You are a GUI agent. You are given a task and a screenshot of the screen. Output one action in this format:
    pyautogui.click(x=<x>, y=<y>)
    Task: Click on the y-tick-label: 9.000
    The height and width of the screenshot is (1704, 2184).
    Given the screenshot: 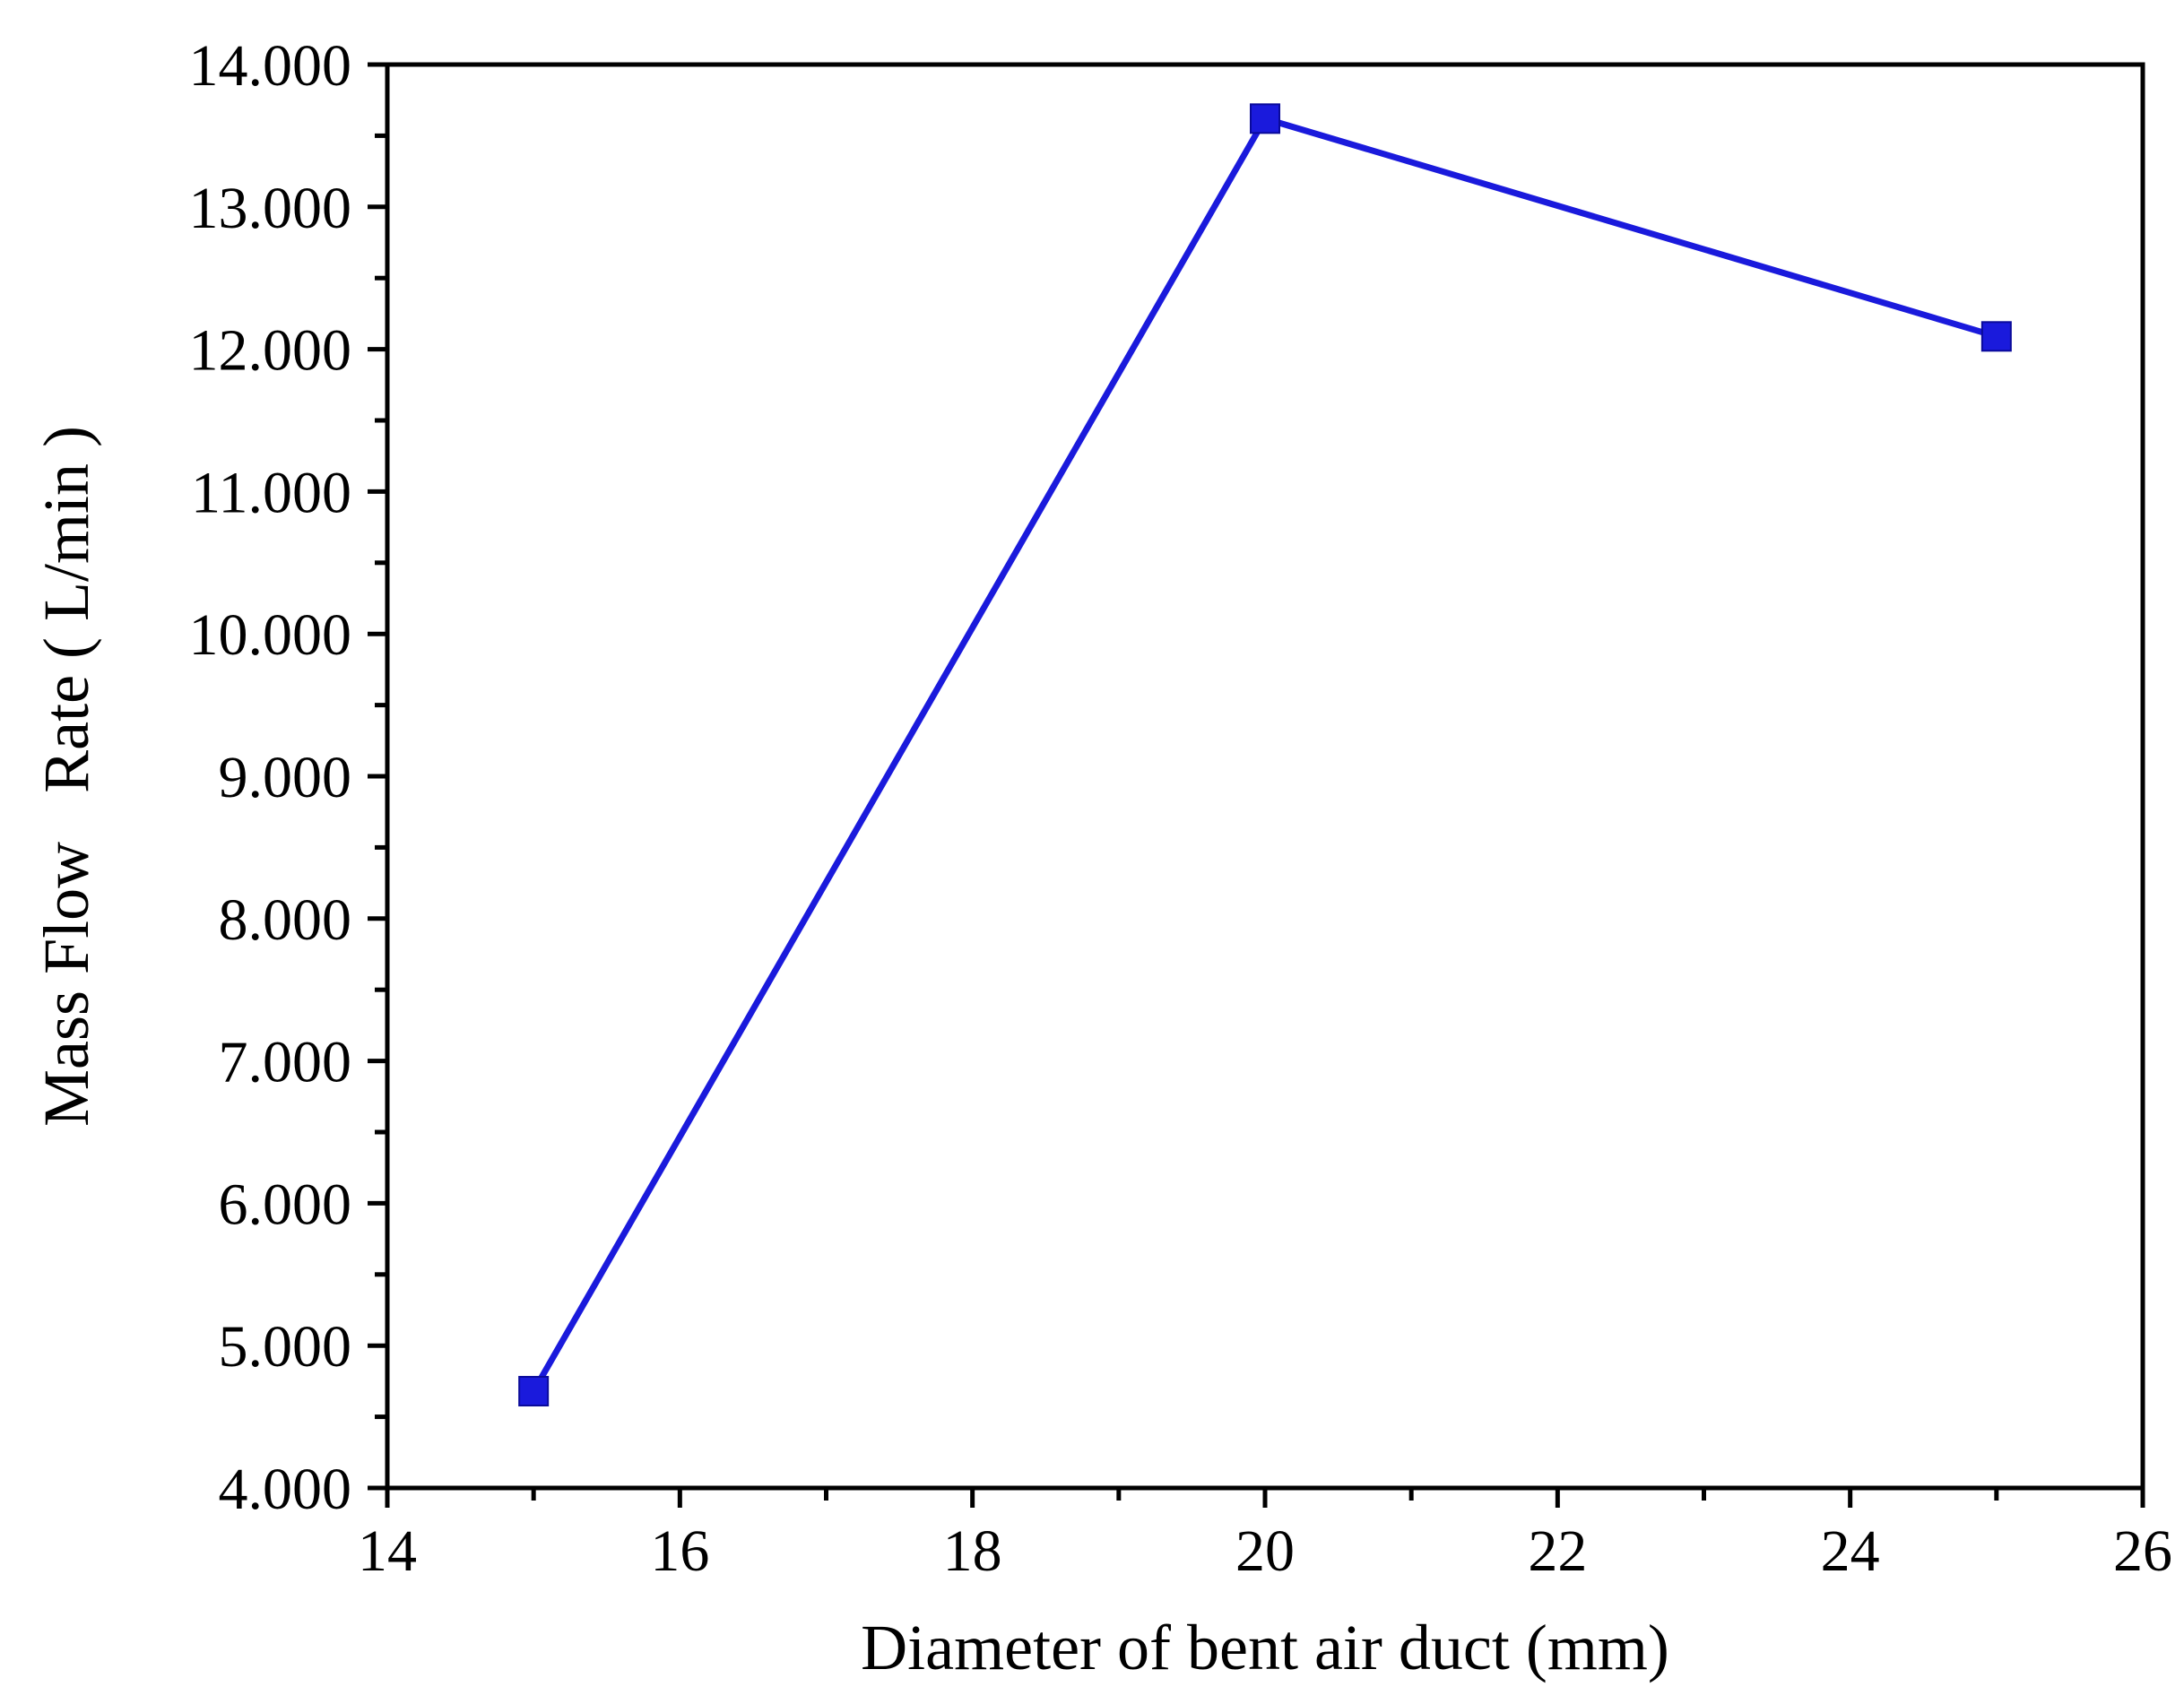 What is the action you would take?
    pyautogui.click(x=285, y=778)
    